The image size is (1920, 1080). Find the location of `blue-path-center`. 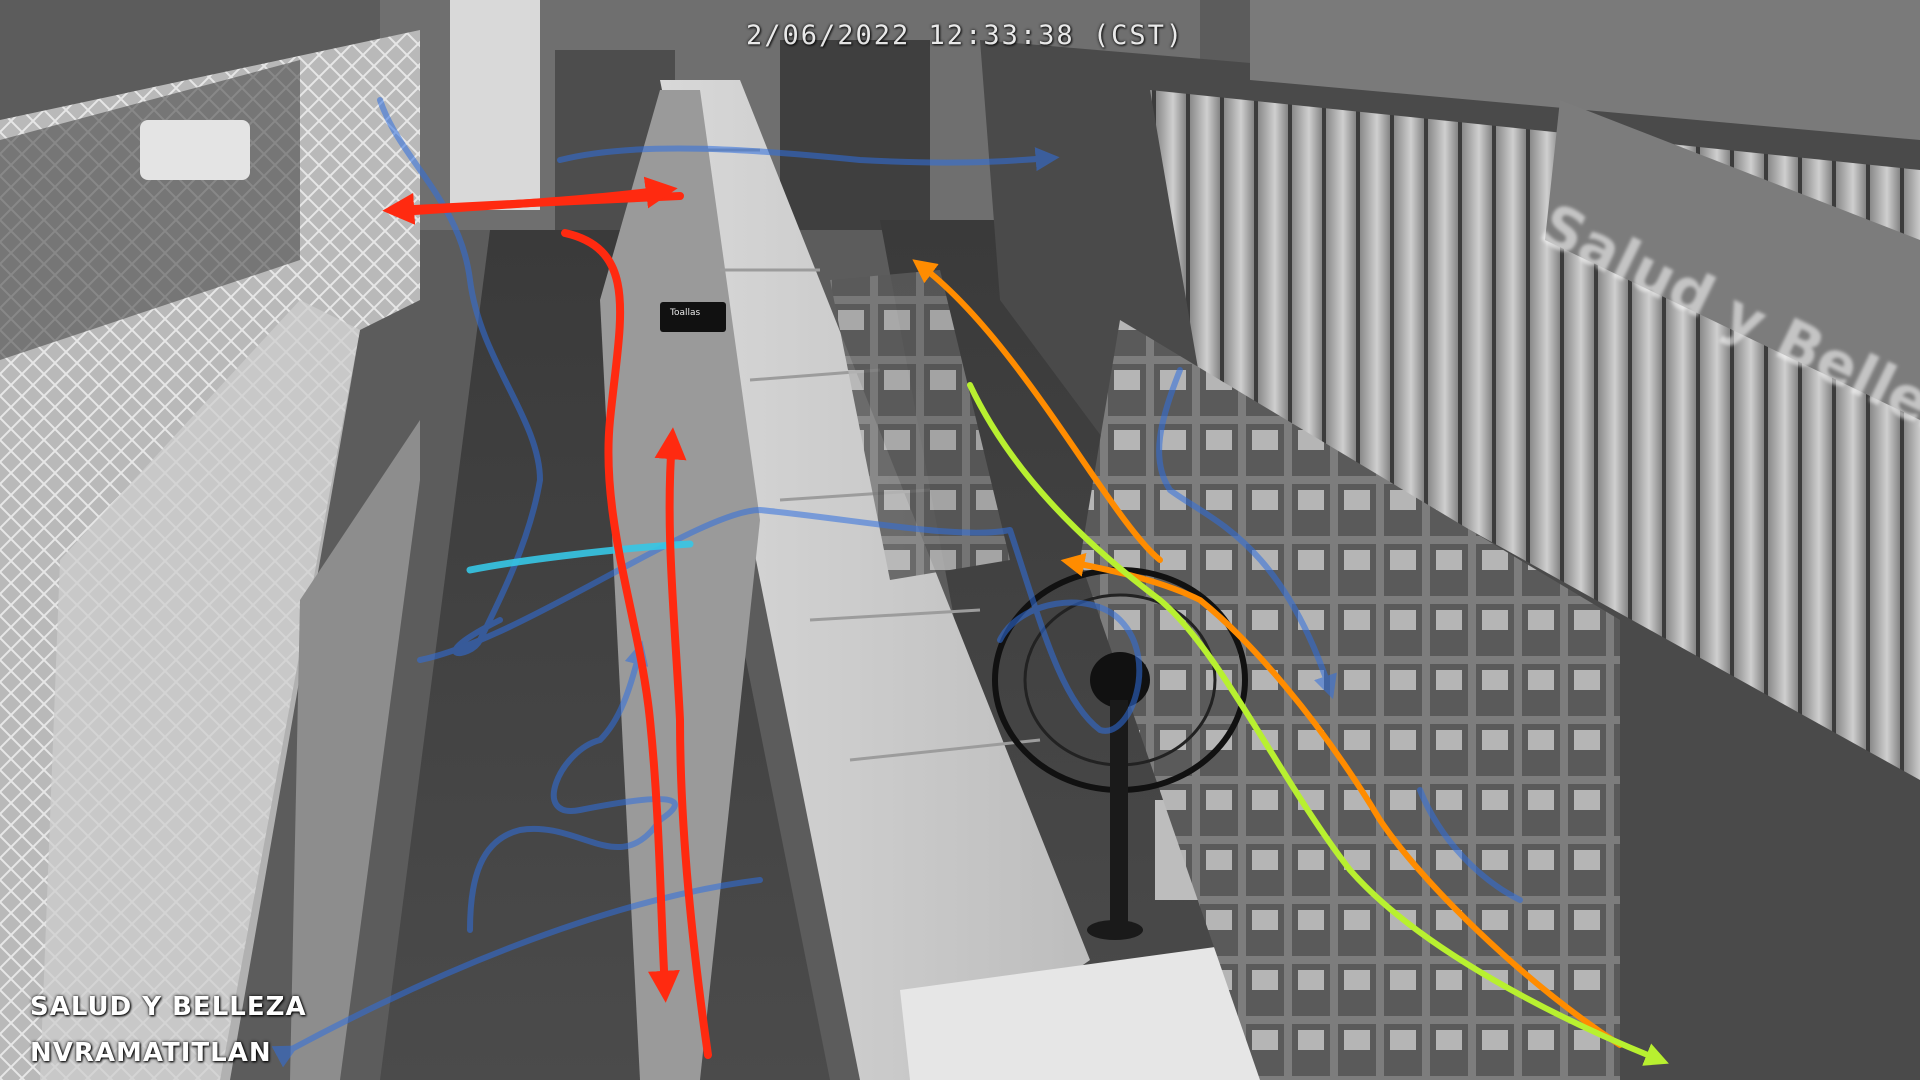

blue-path-center is located at coordinates (780, 620).